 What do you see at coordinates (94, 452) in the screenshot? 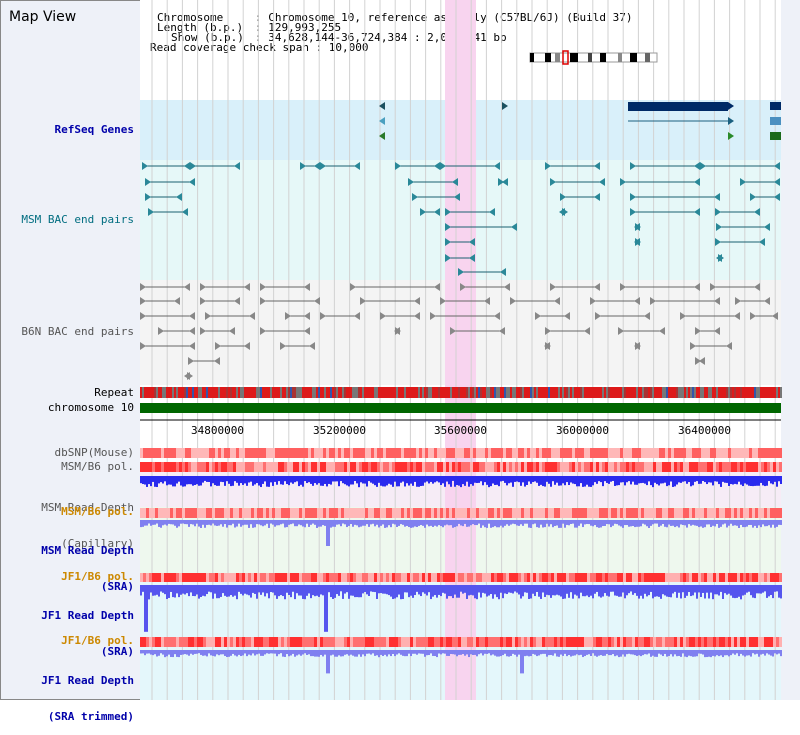
I see `track-label-dbsnp: dbSNP(Mouse)` at bounding box center [94, 452].